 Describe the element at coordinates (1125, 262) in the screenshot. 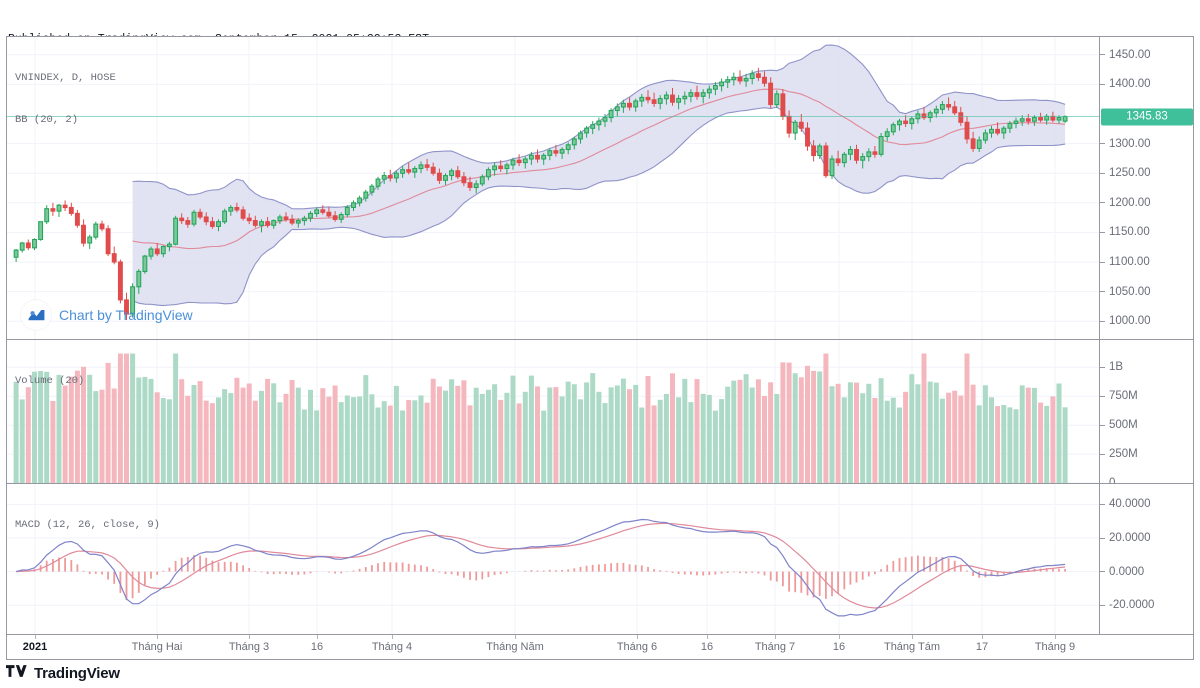

I see `price-axis-tick: 1100.00` at that location.